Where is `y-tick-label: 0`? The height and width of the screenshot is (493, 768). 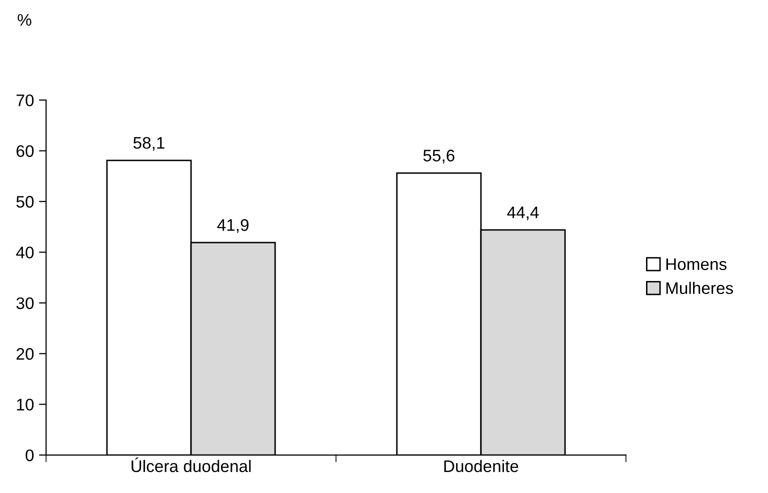
y-tick-label: 0 is located at coordinates (30, 455).